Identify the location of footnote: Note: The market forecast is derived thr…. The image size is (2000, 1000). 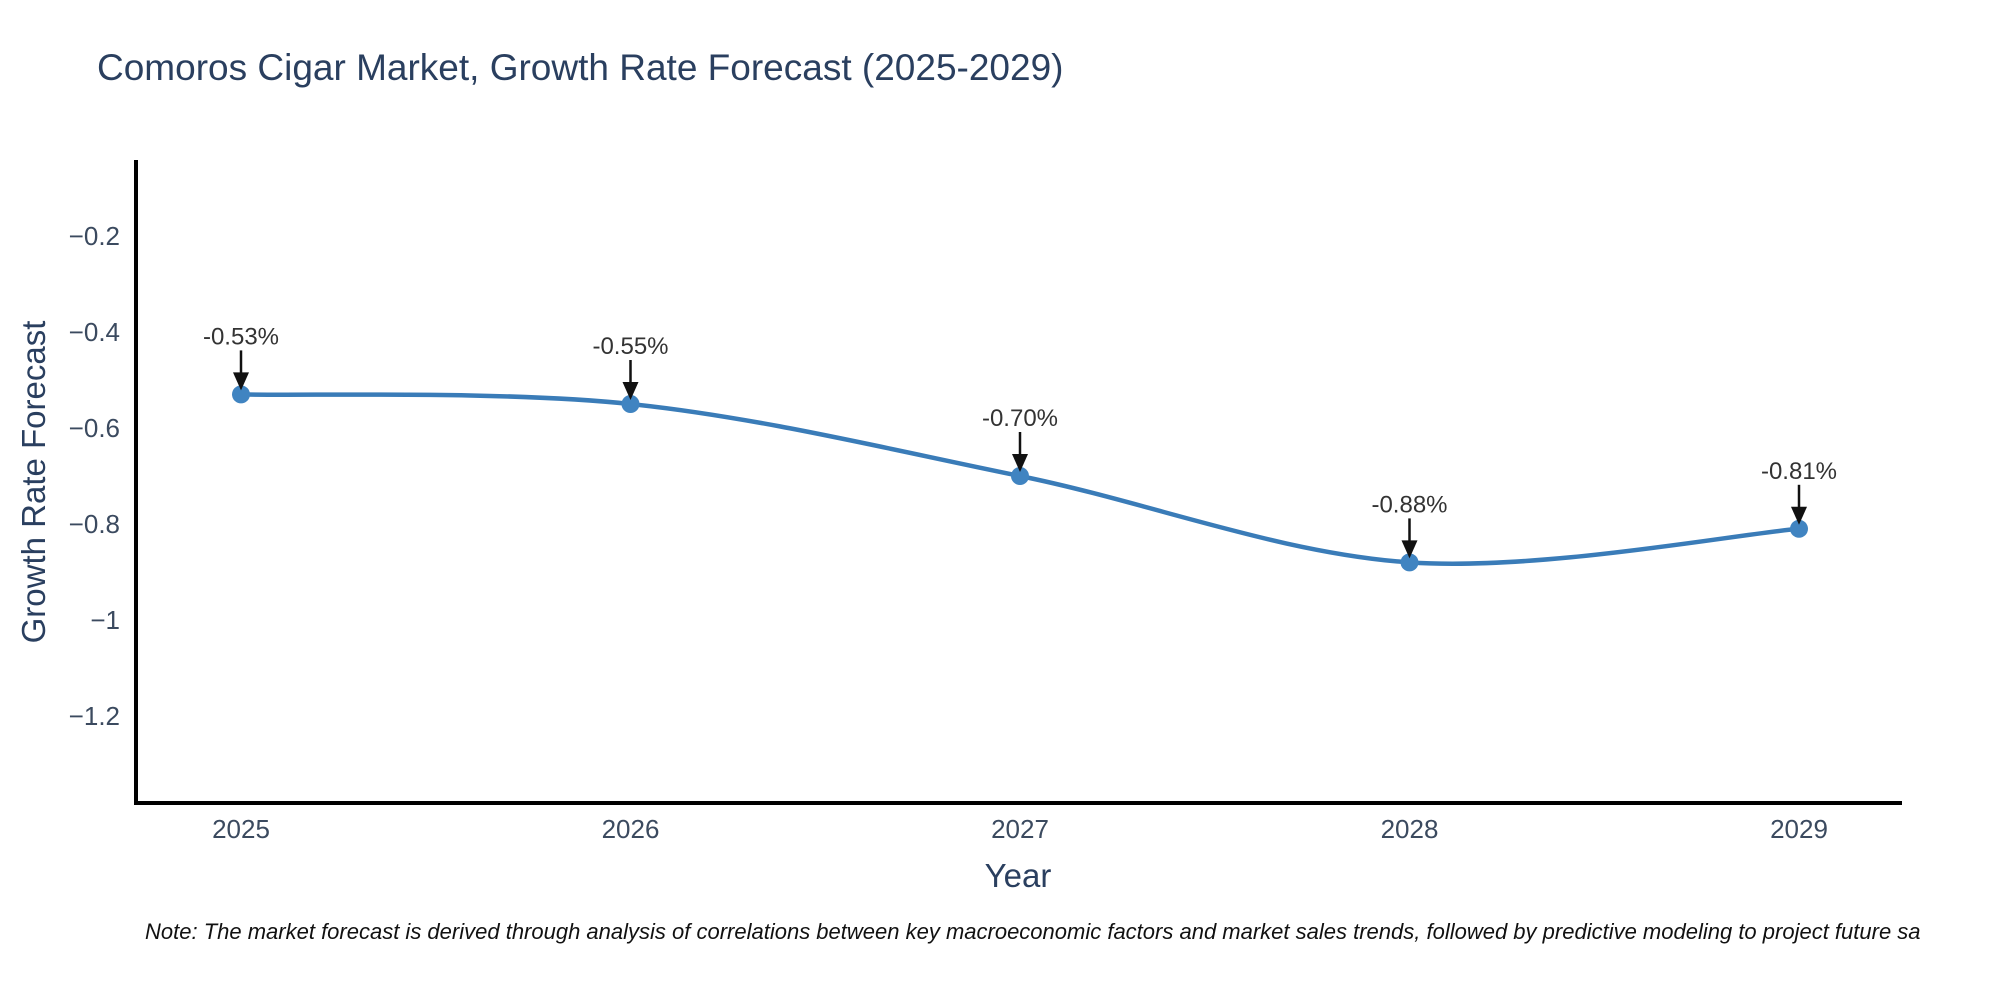
(1033, 931).